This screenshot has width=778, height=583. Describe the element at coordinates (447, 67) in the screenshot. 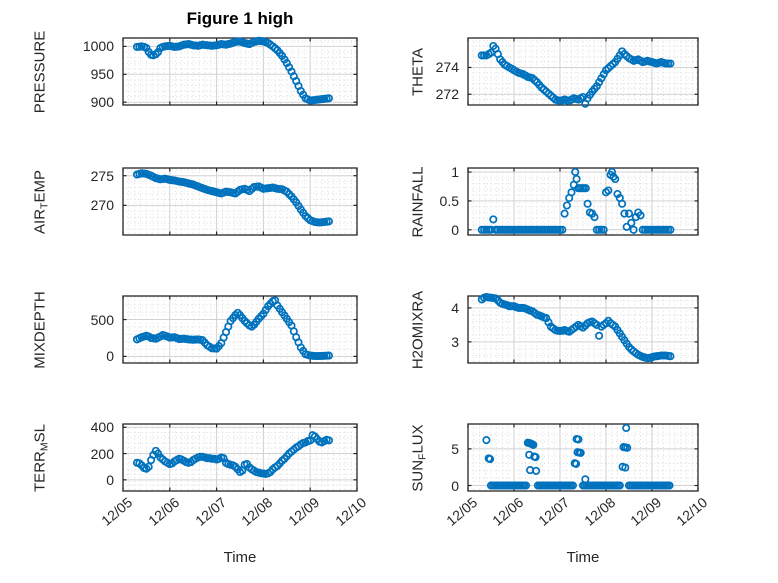

I see `ytick-label: 274` at that location.